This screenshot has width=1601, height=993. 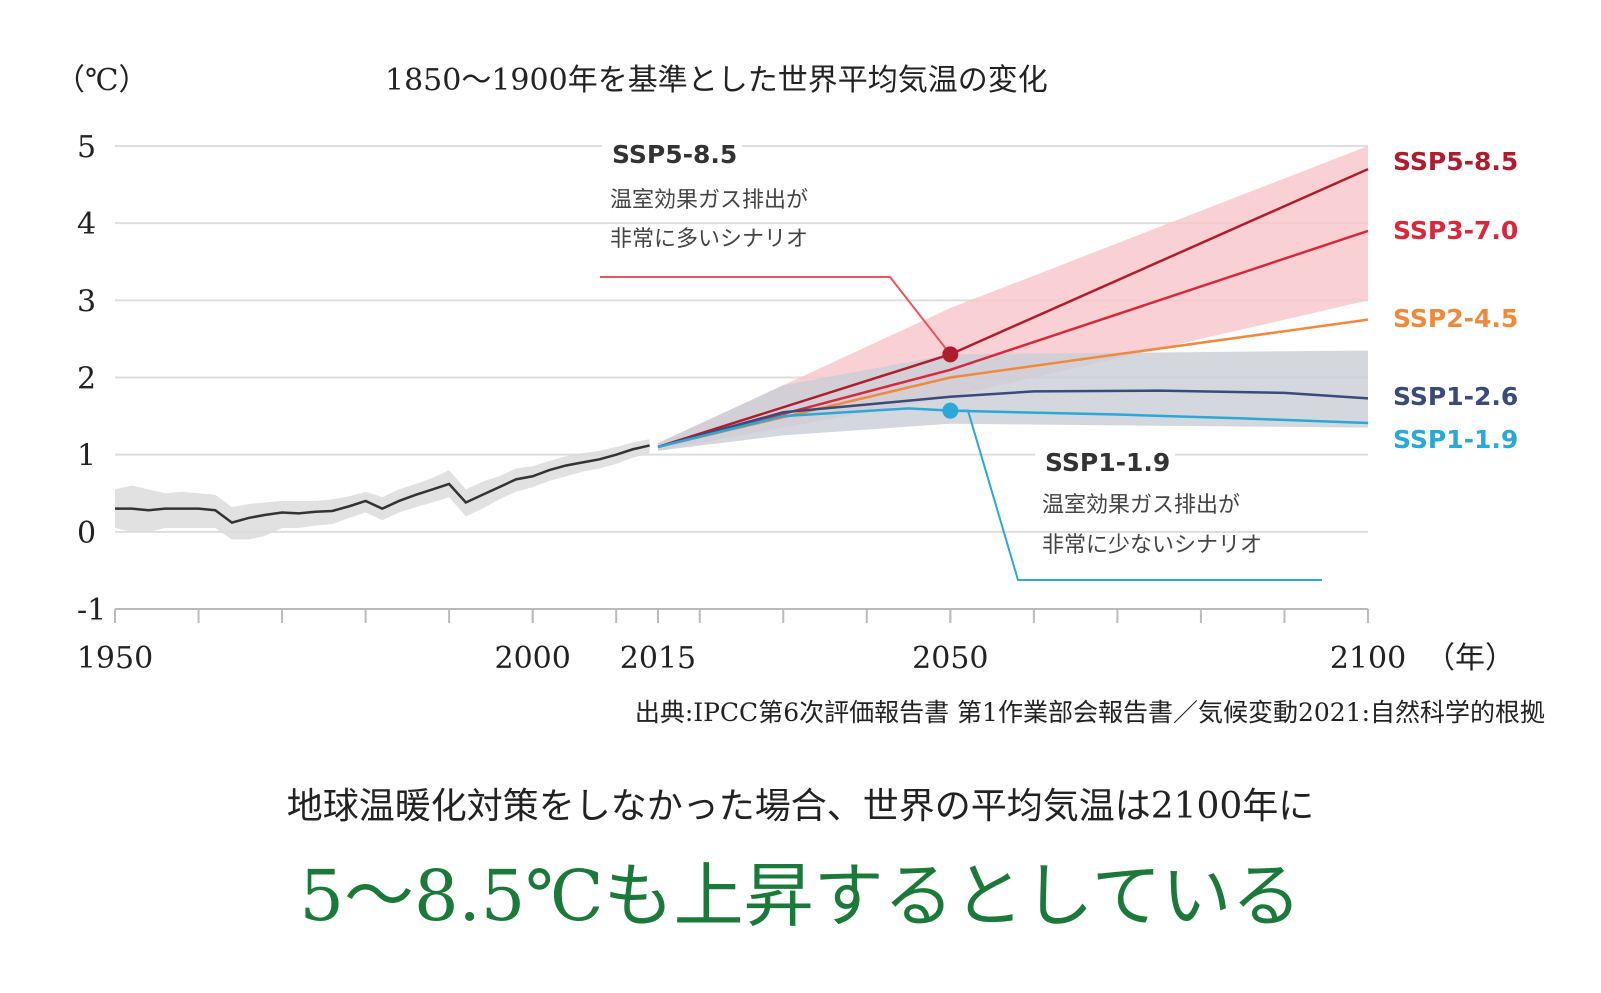 I want to click on series-label-ssp1-1-9: SSP1-1.9, so click(x=1455, y=439).